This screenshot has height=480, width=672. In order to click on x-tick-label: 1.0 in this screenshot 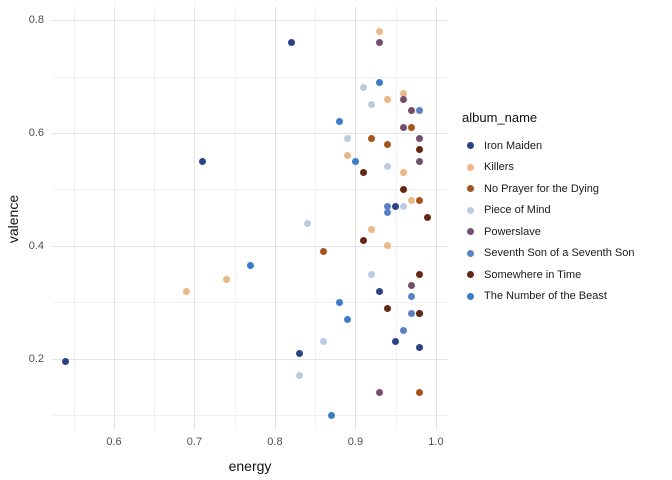, I will do `click(436, 442)`.